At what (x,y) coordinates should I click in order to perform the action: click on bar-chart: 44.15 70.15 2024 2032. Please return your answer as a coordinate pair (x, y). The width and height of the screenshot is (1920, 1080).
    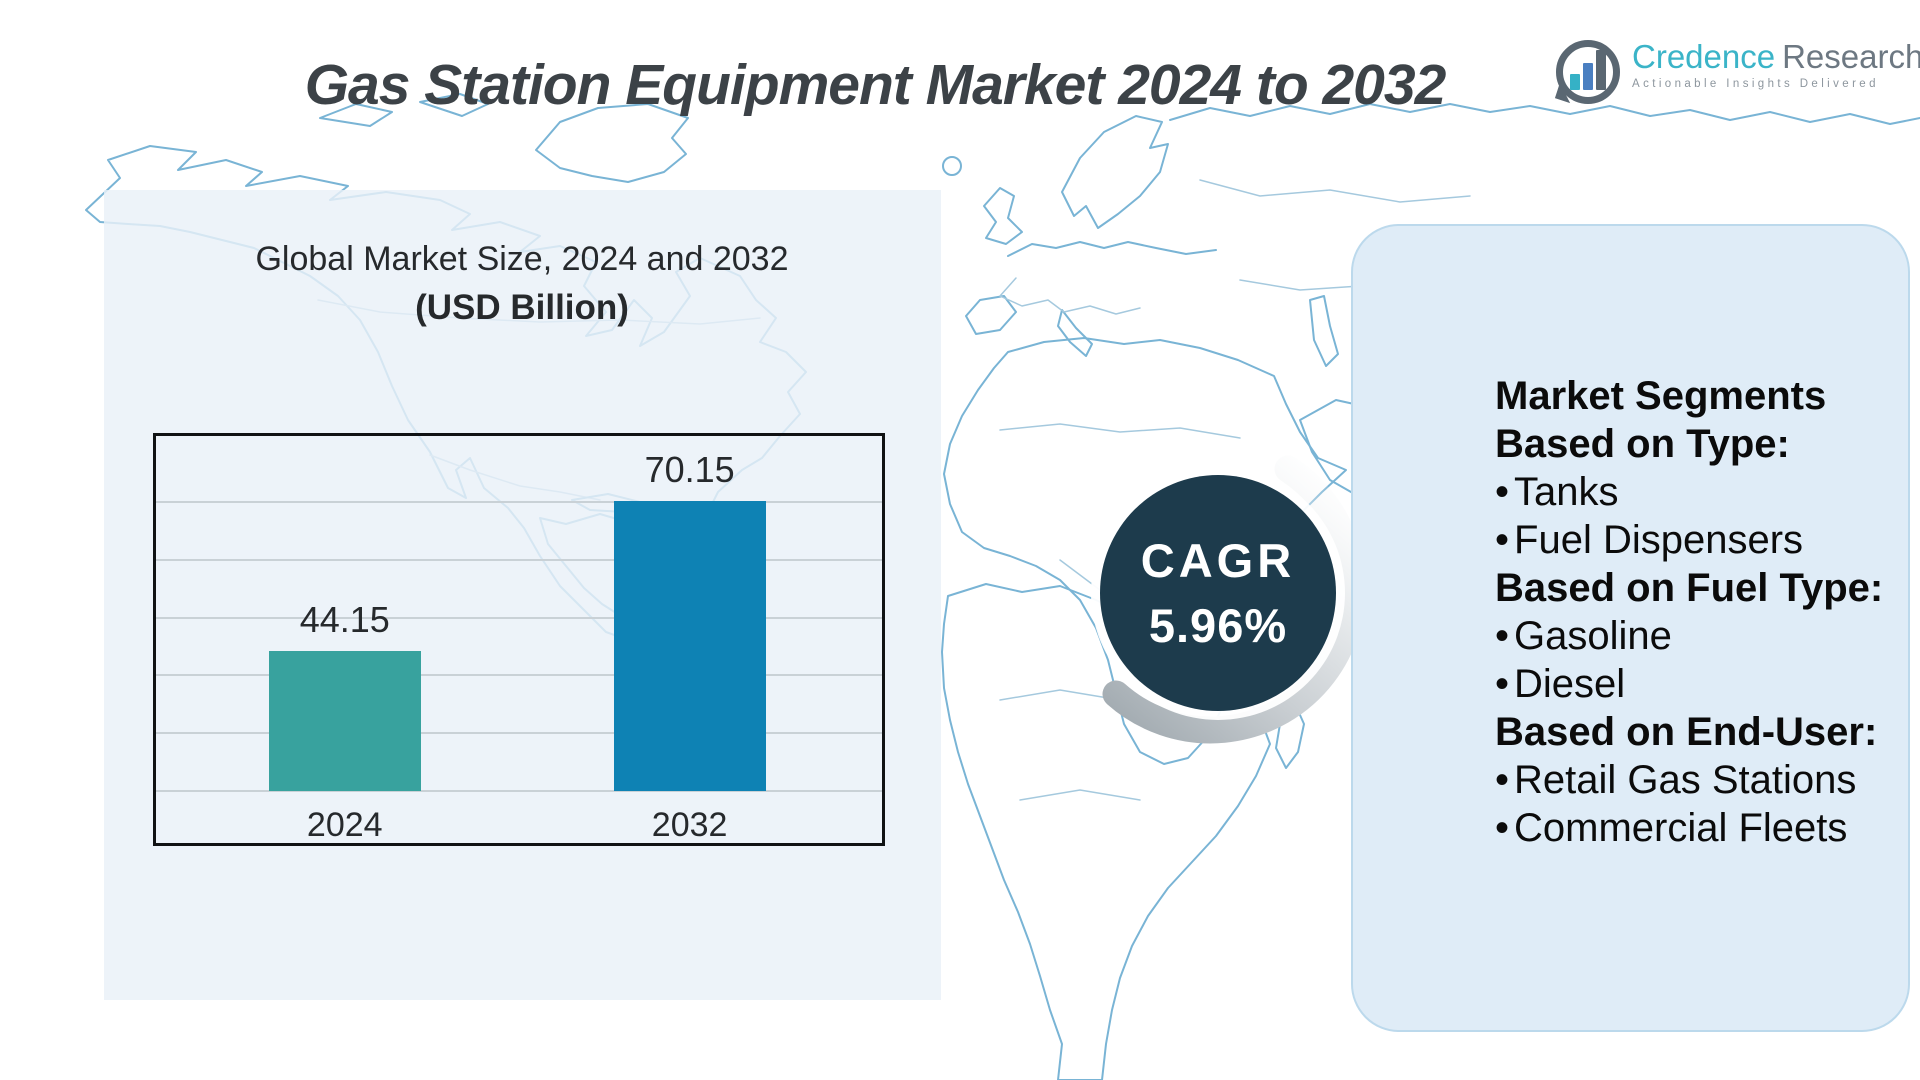
    Looking at the image, I should click on (519, 639).